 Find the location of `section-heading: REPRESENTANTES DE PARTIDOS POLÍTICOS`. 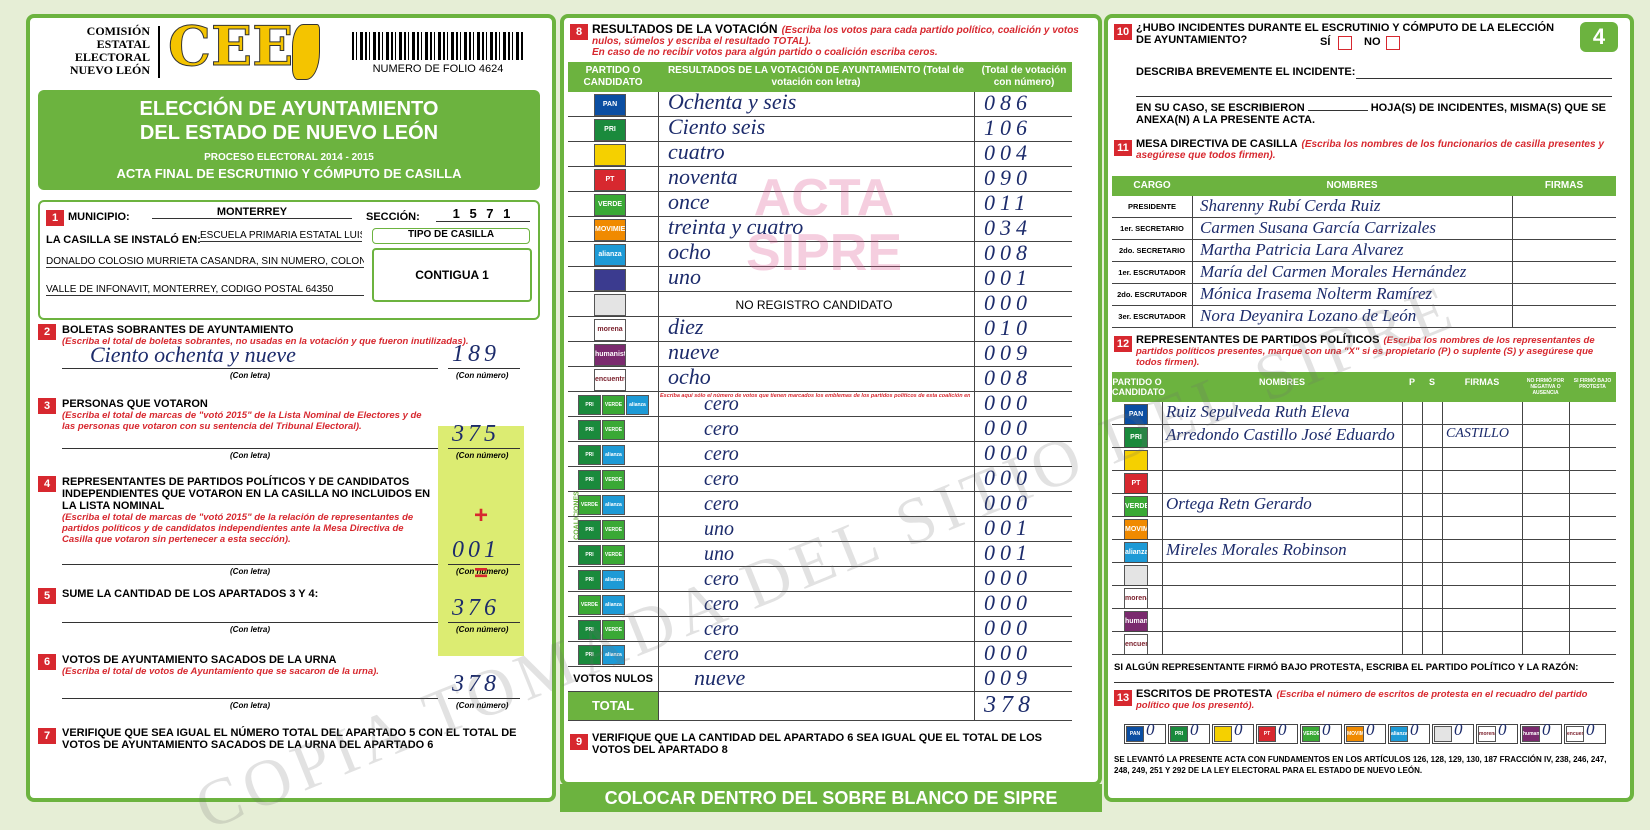

section-heading: REPRESENTANTES DE PARTIDOS POLÍTICOS is located at coordinates (1258, 340).